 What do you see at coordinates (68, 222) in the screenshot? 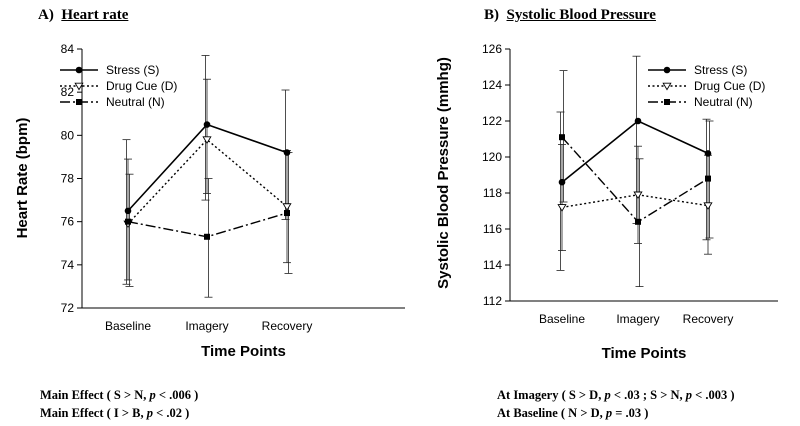
I see `y-tick-label: 76` at bounding box center [68, 222].